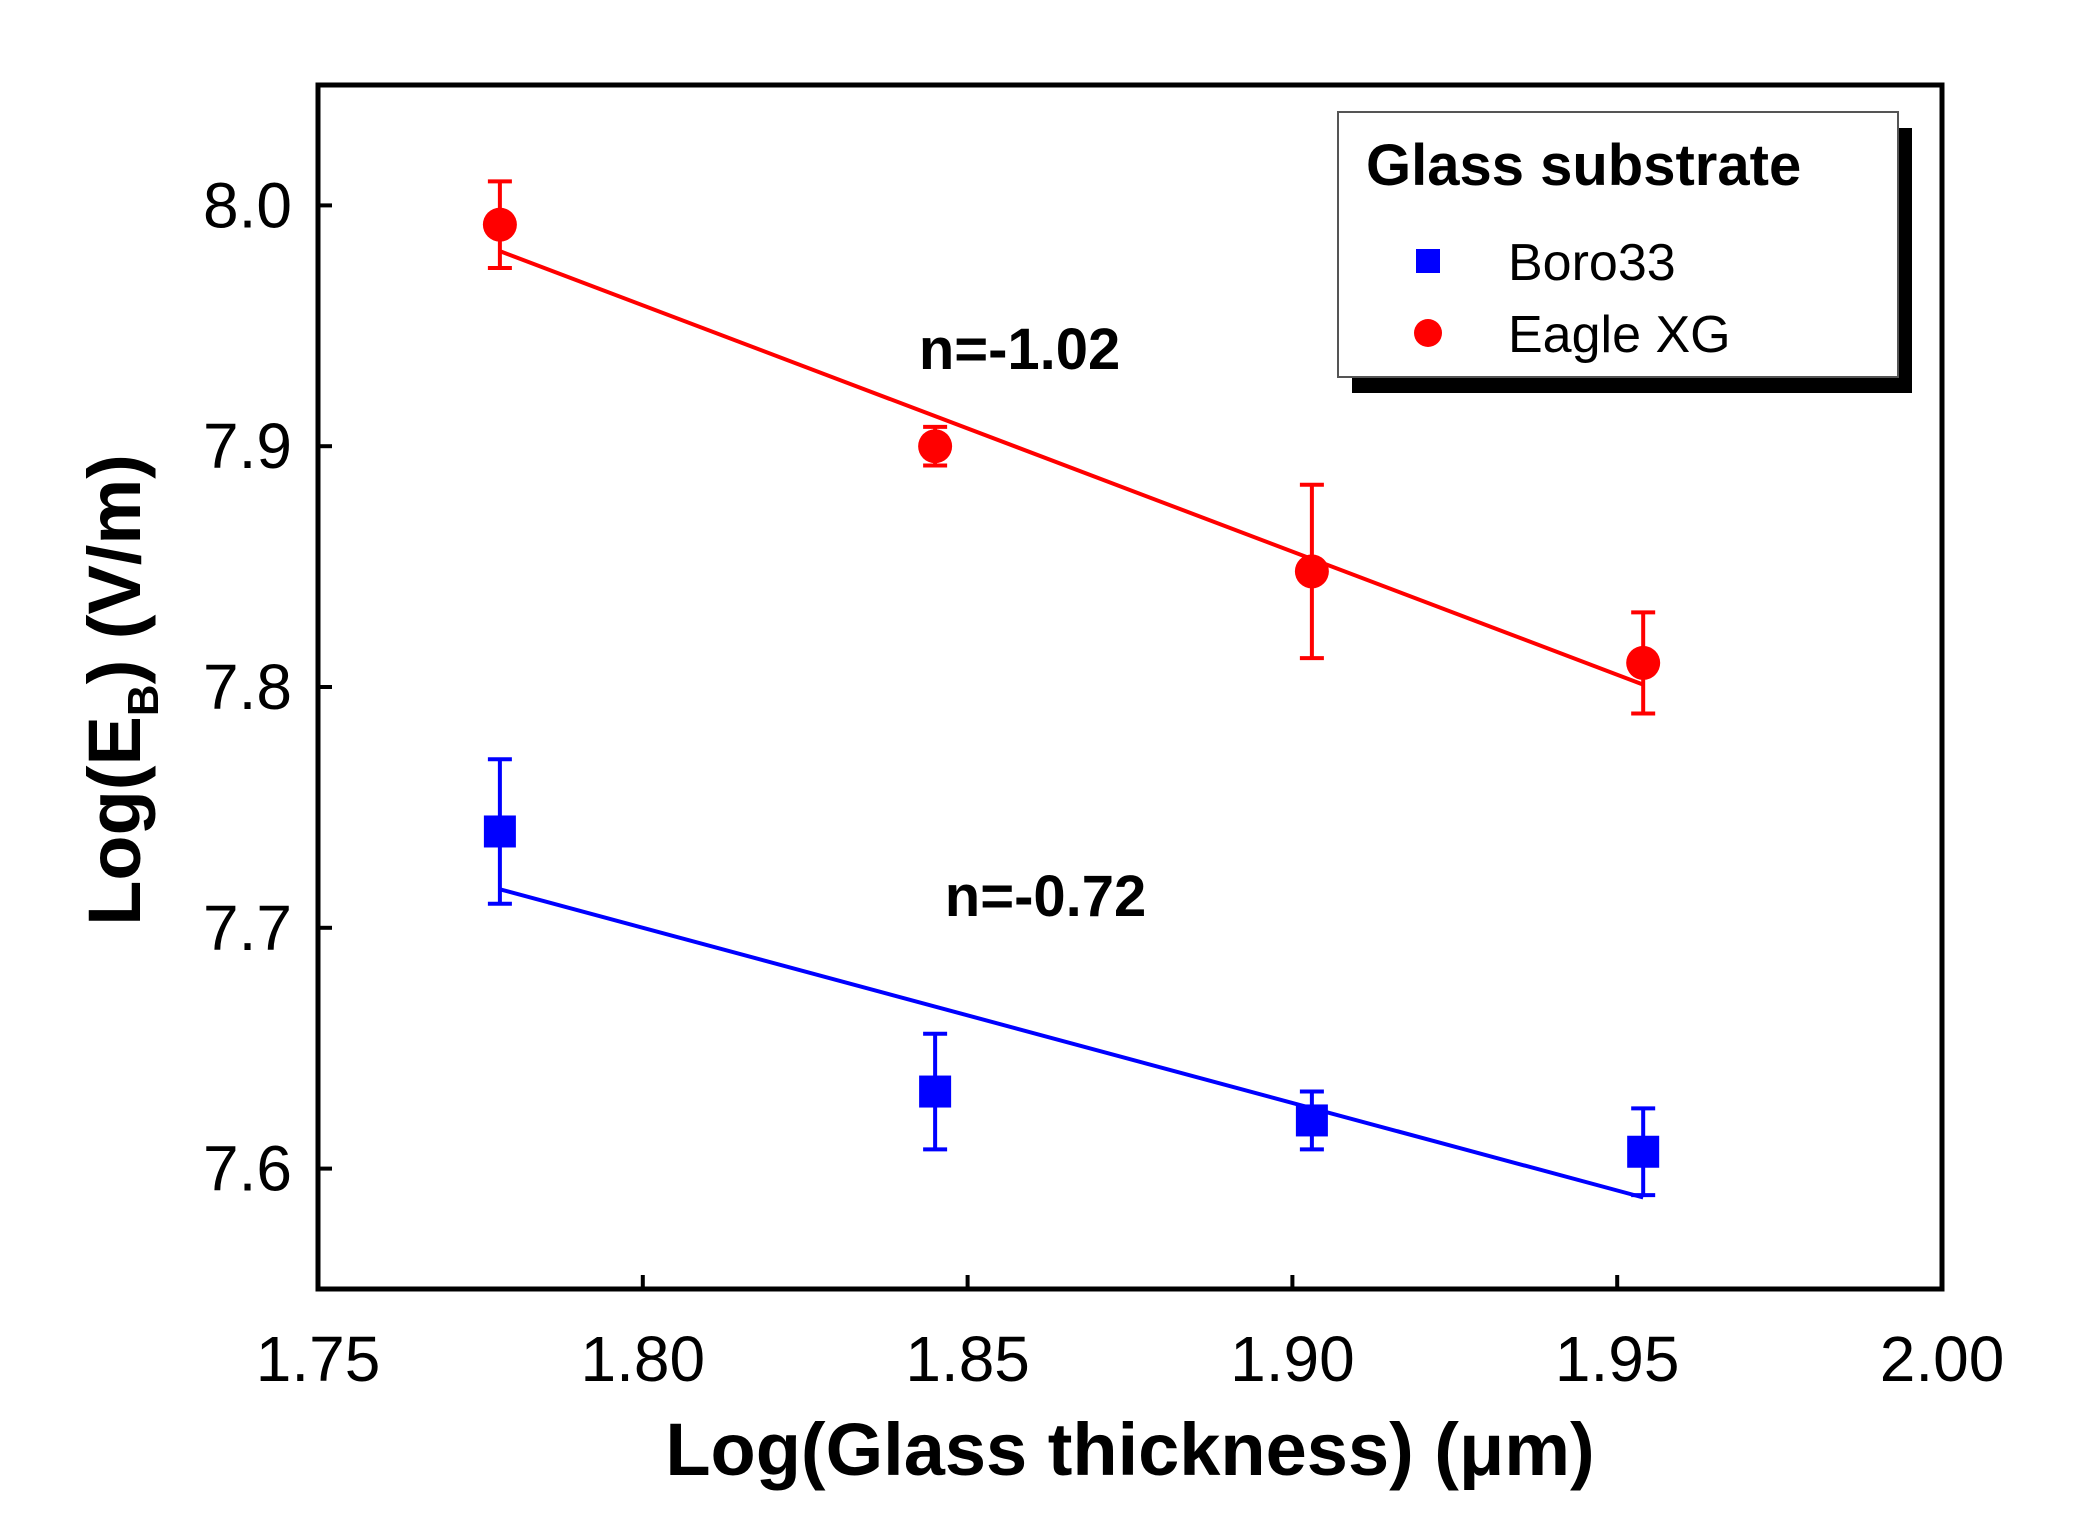  I want to click on x-tick-label: 1.90, so click(1292, 1359).